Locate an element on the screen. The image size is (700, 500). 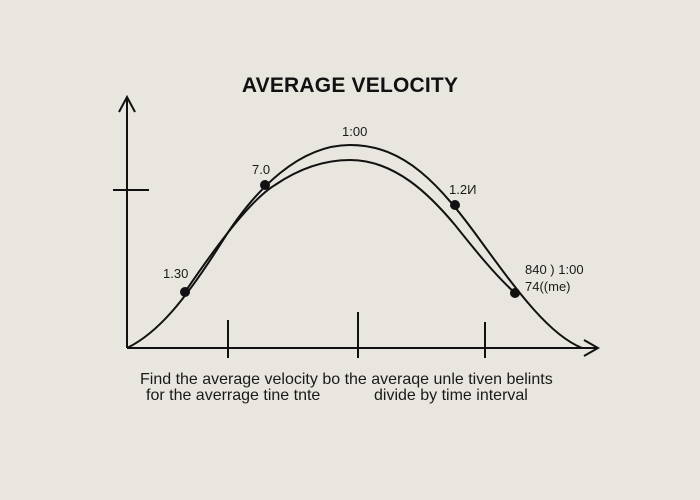
point-right is located at coordinates (515, 293).